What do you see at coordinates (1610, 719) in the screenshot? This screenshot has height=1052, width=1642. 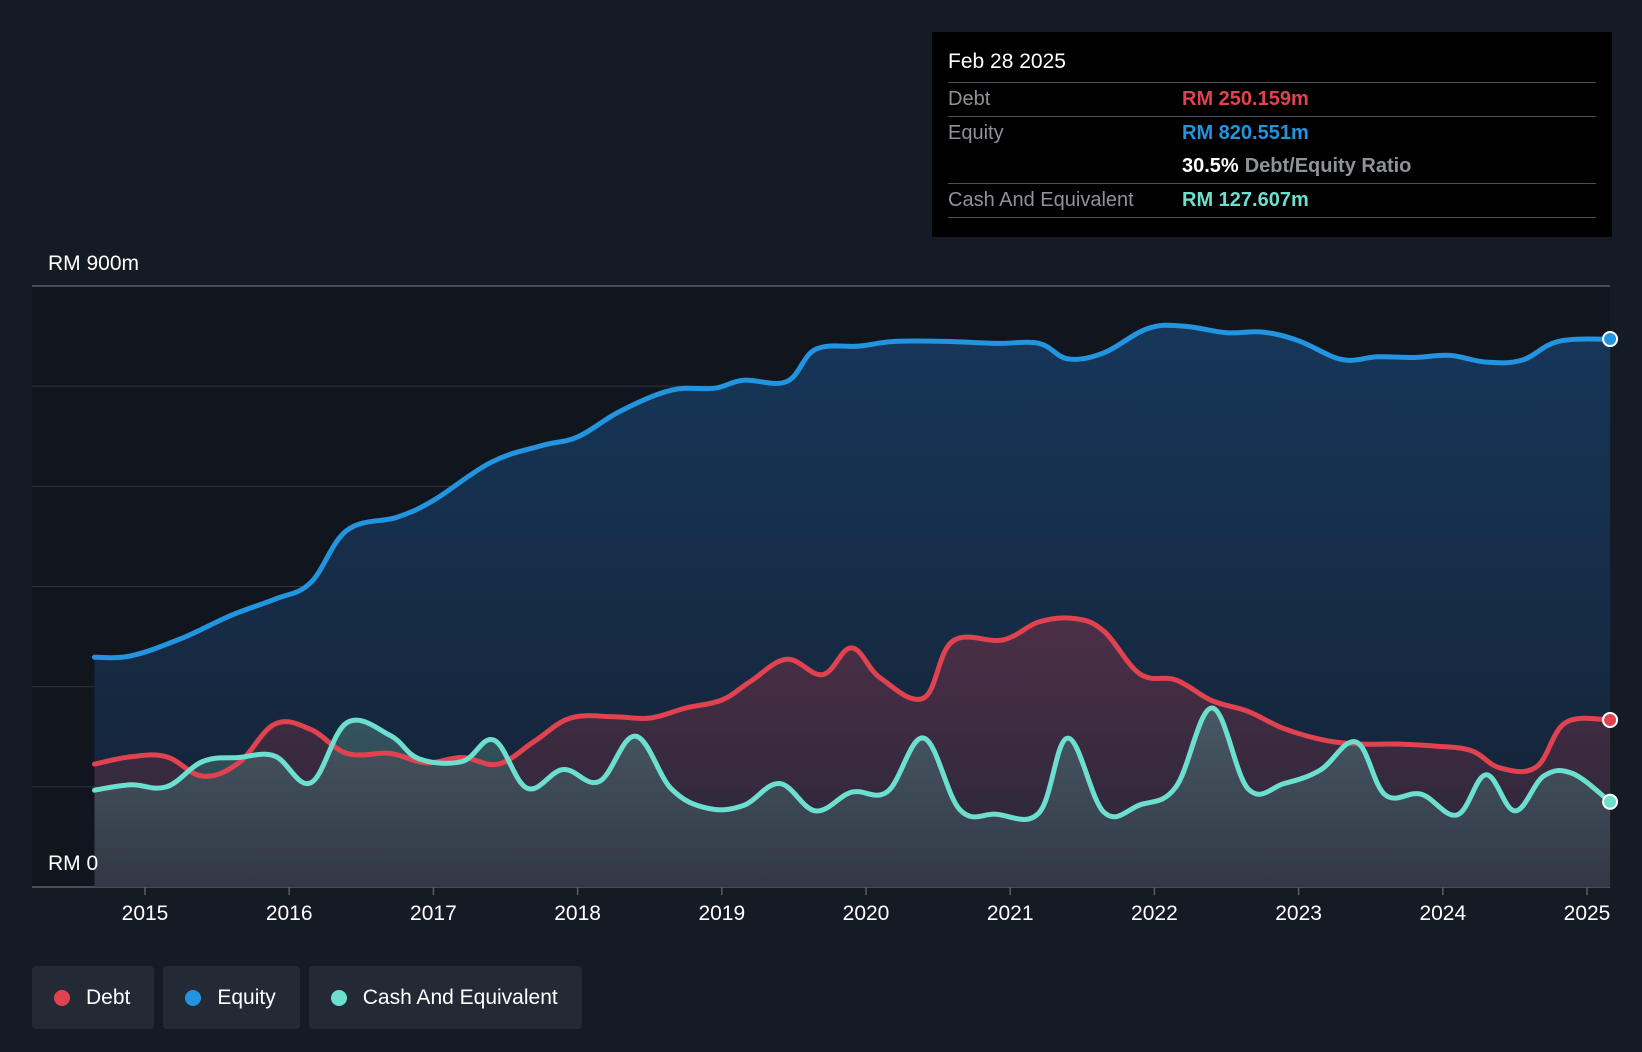 I see `debt-endpoint-marker` at bounding box center [1610, 719].